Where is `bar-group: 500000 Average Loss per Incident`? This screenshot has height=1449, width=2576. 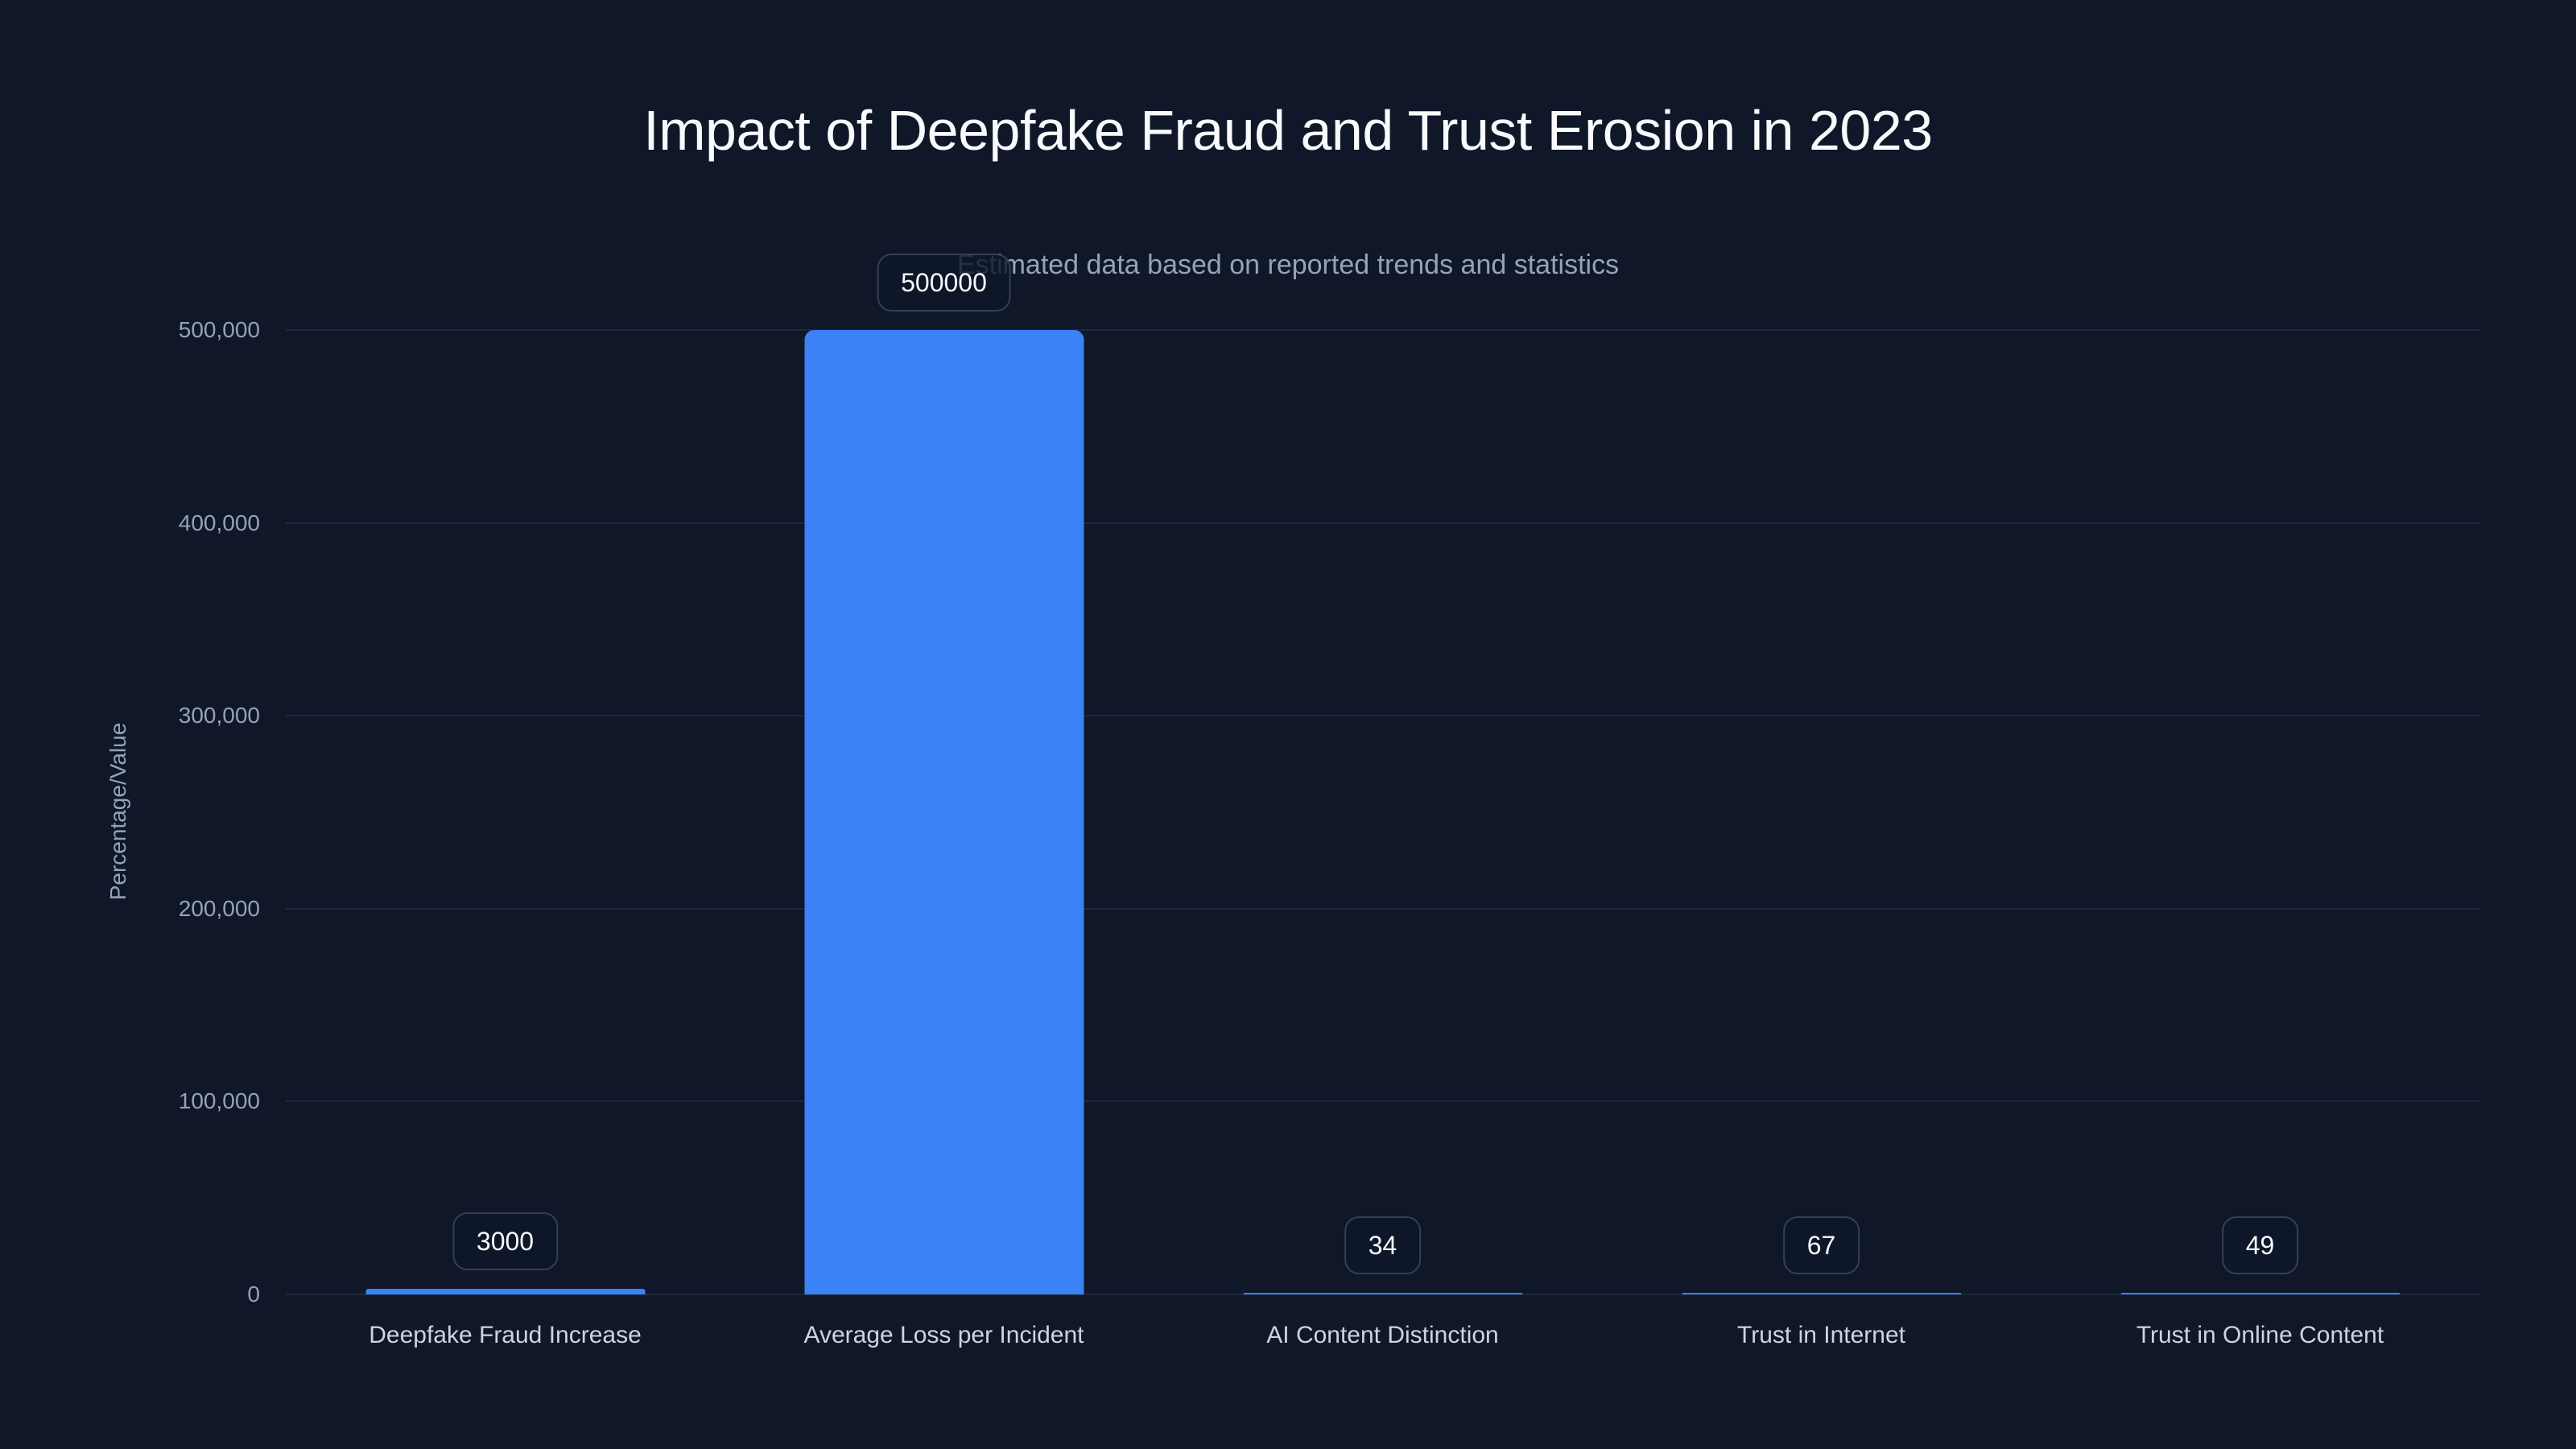 bar-group: 500000 Average Loss per Incident is located at coordinates (943, 801).